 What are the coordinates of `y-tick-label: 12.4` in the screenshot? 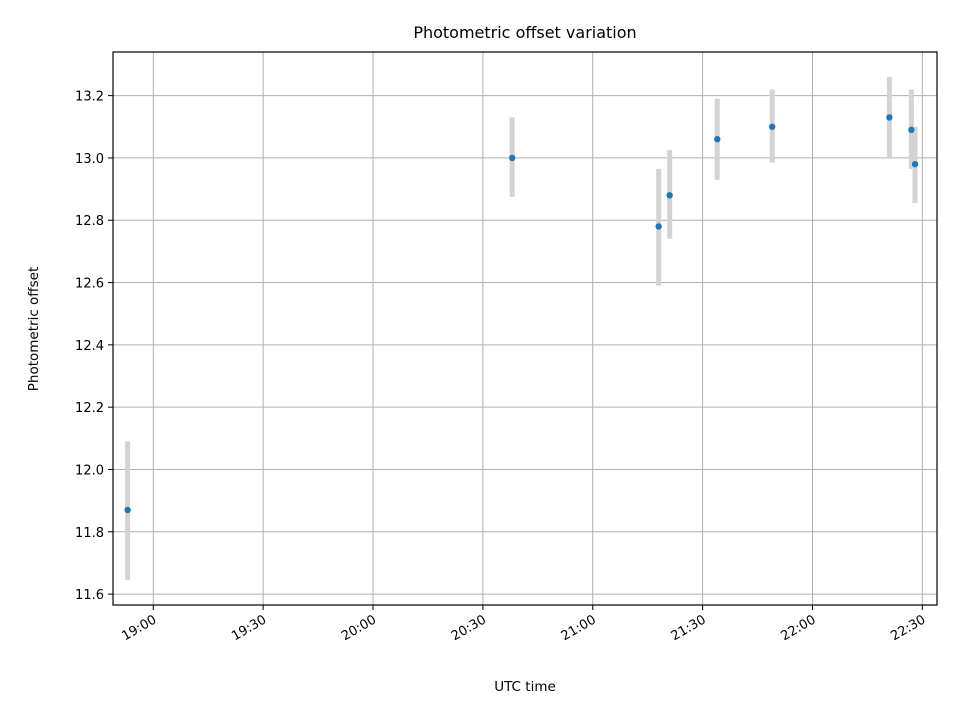 It's located at (89, 346).